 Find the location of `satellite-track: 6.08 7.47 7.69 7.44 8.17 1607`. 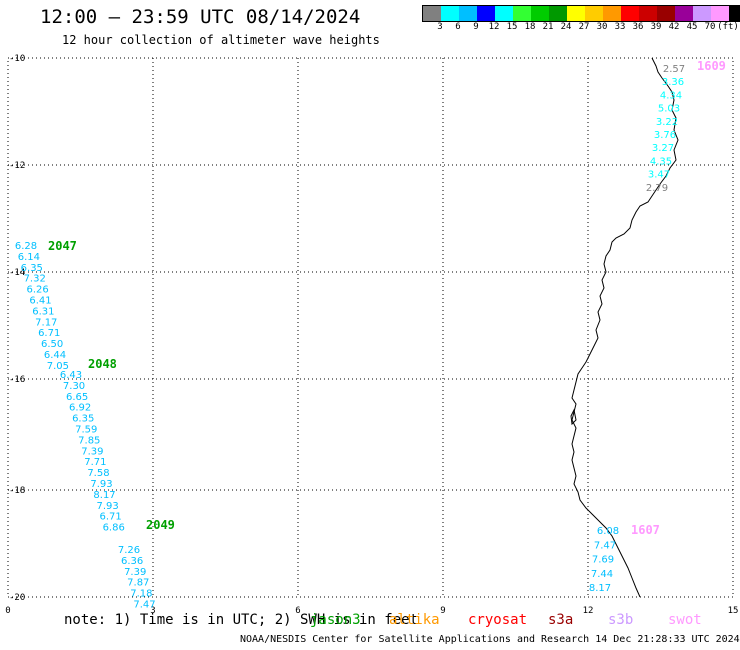

satellite-track: 6.08 7.47 7.69 7.44 8.17 1607 is located at coordinates (624, 558).